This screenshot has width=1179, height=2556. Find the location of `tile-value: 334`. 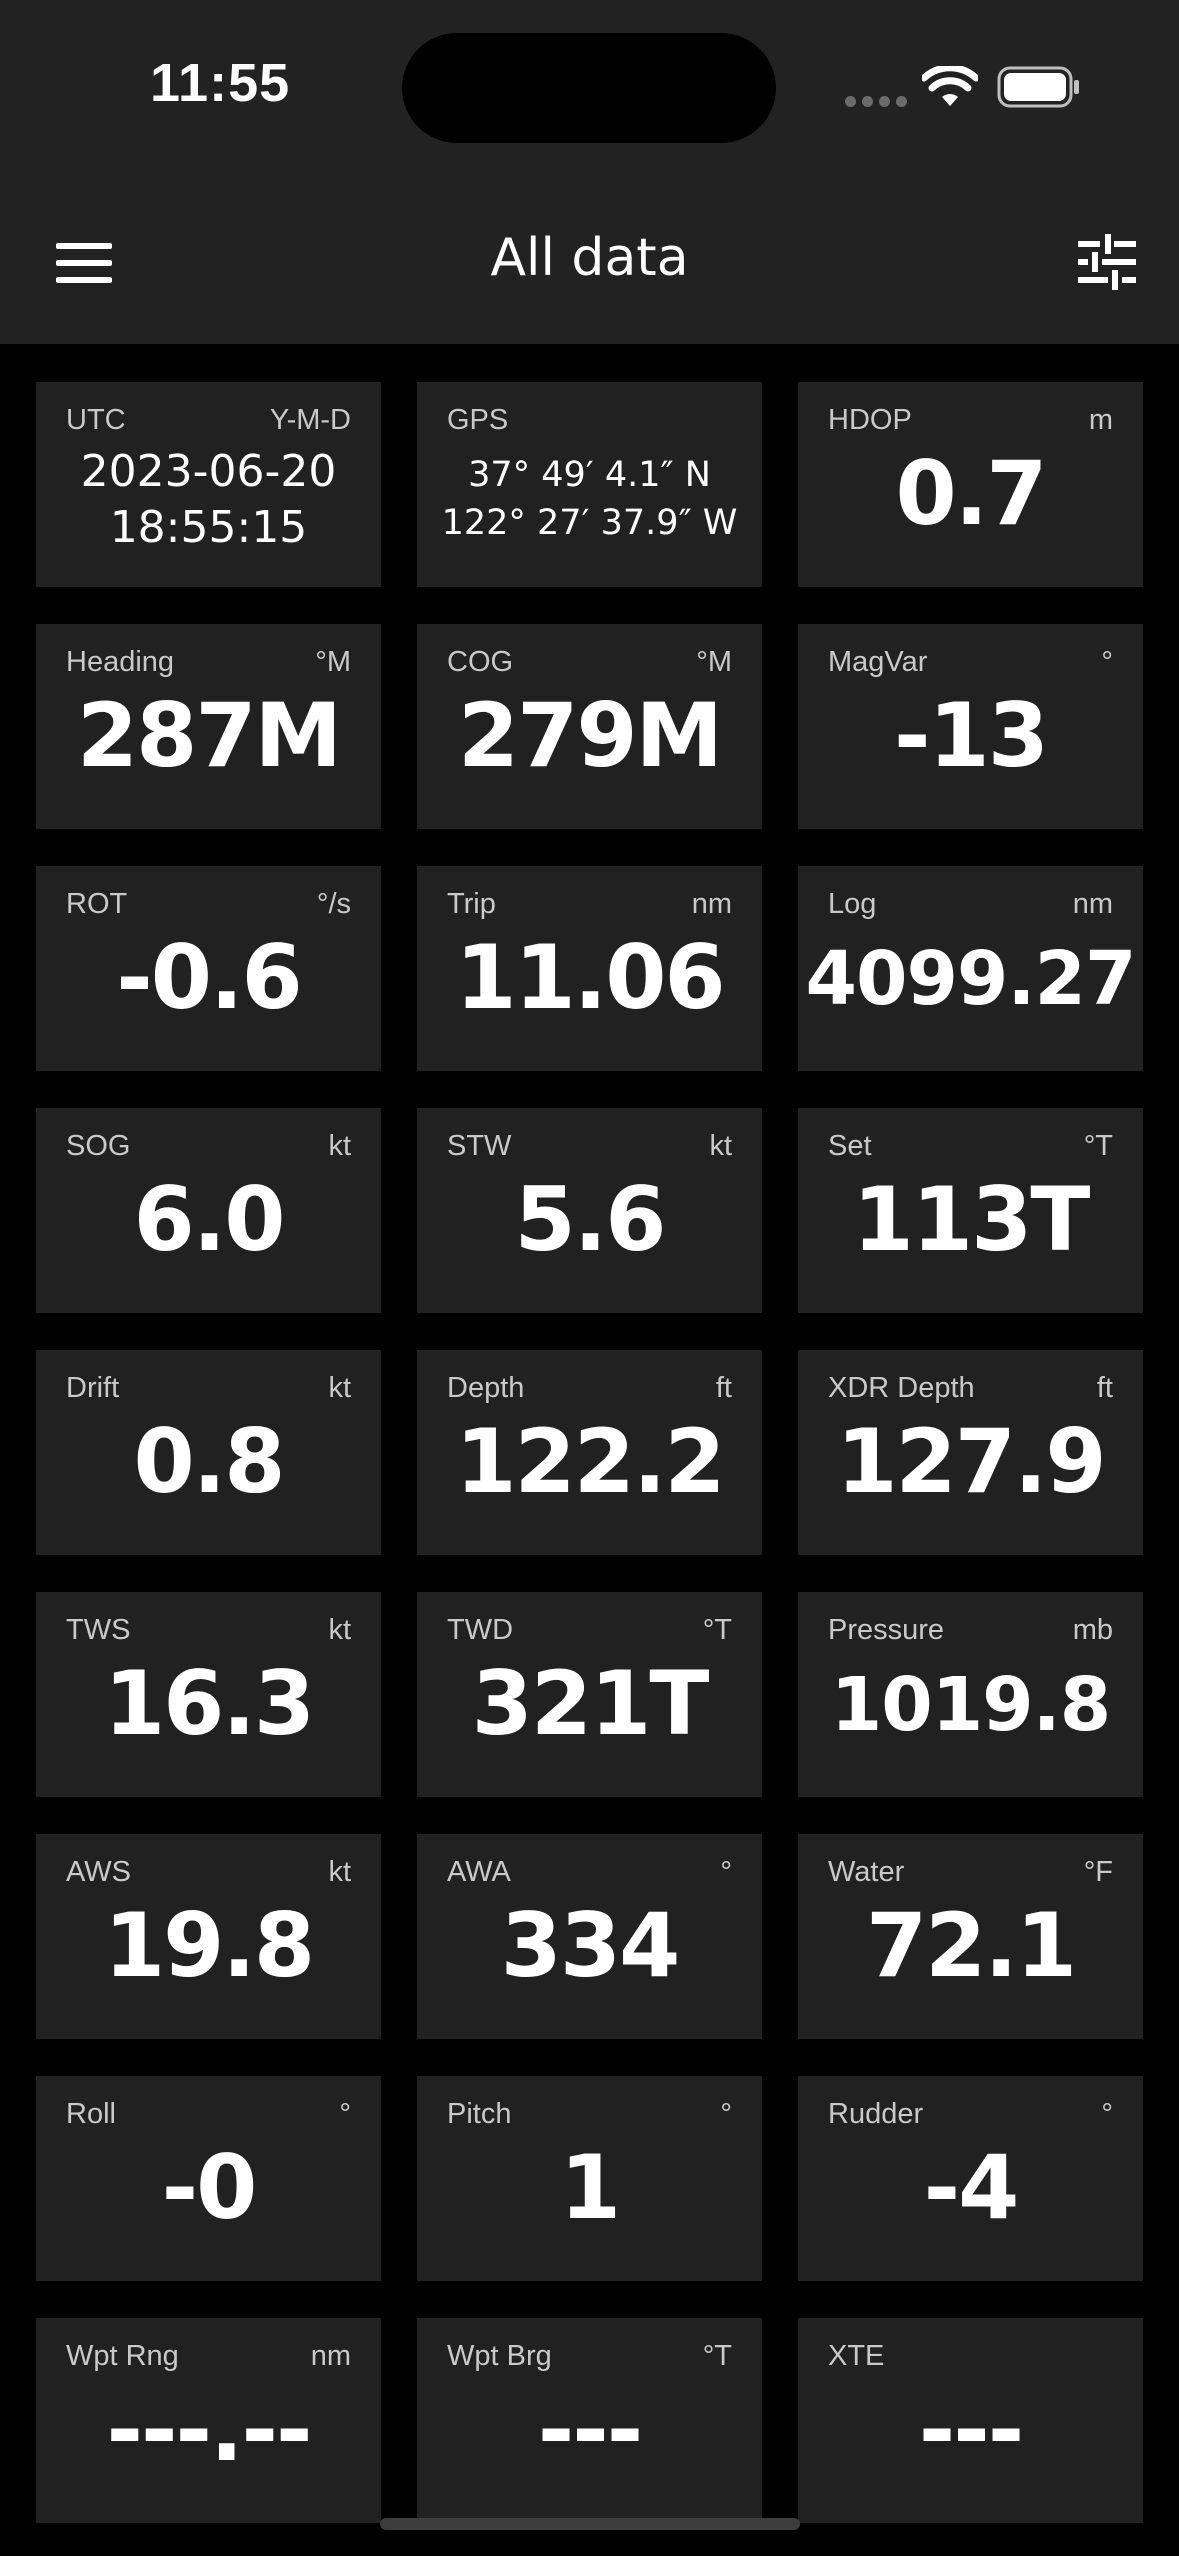

tile-value: 334 is located at coordinates (590, 1945).